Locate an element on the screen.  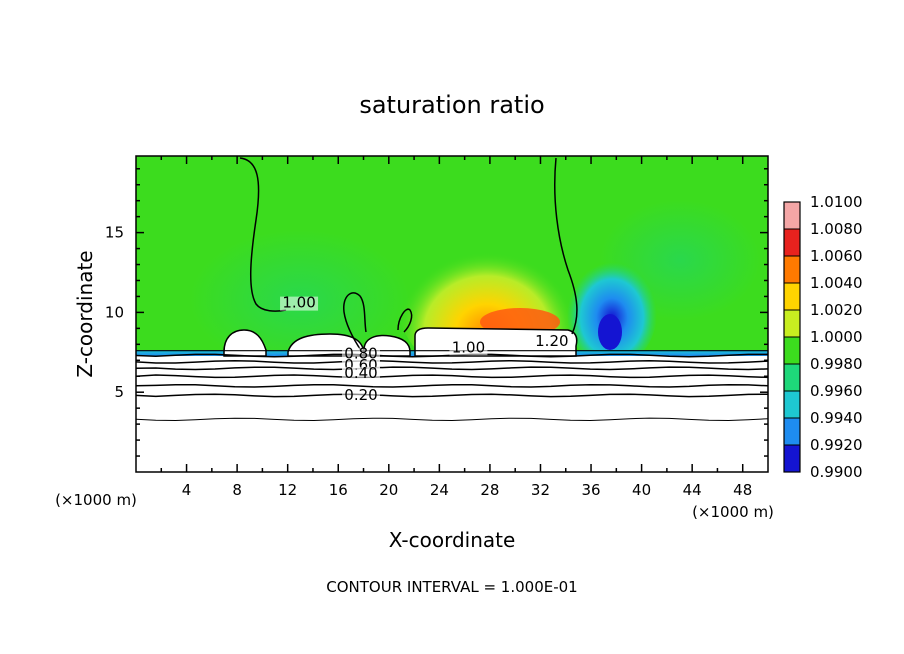
x-tick-label: 4 is located at coordinates (187, 490).